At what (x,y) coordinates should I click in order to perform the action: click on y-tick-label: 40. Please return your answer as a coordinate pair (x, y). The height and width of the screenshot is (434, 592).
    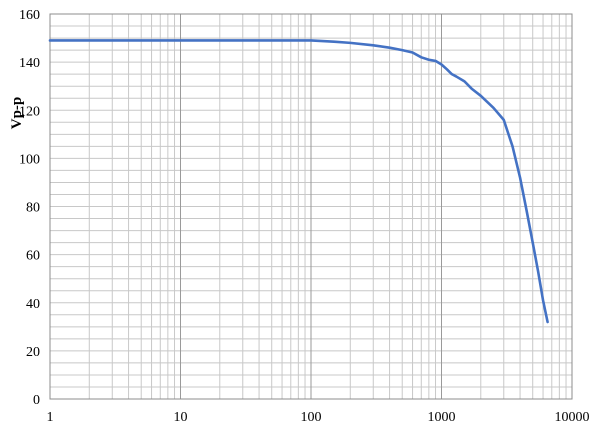
    Looking at the image, I should click on (33, 304).